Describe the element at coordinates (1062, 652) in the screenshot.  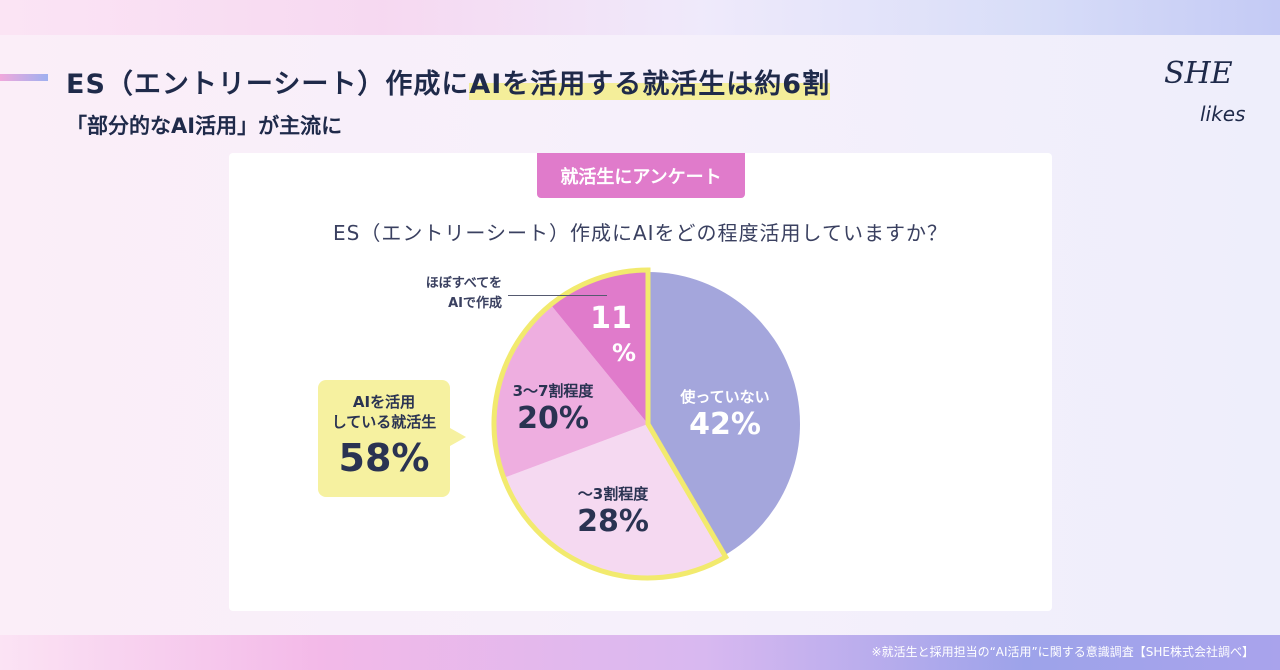
I see `footnote: ※就活生と採用担当の“AI活用”に関する意識調査【SHE株式会社調べ】` at that location.